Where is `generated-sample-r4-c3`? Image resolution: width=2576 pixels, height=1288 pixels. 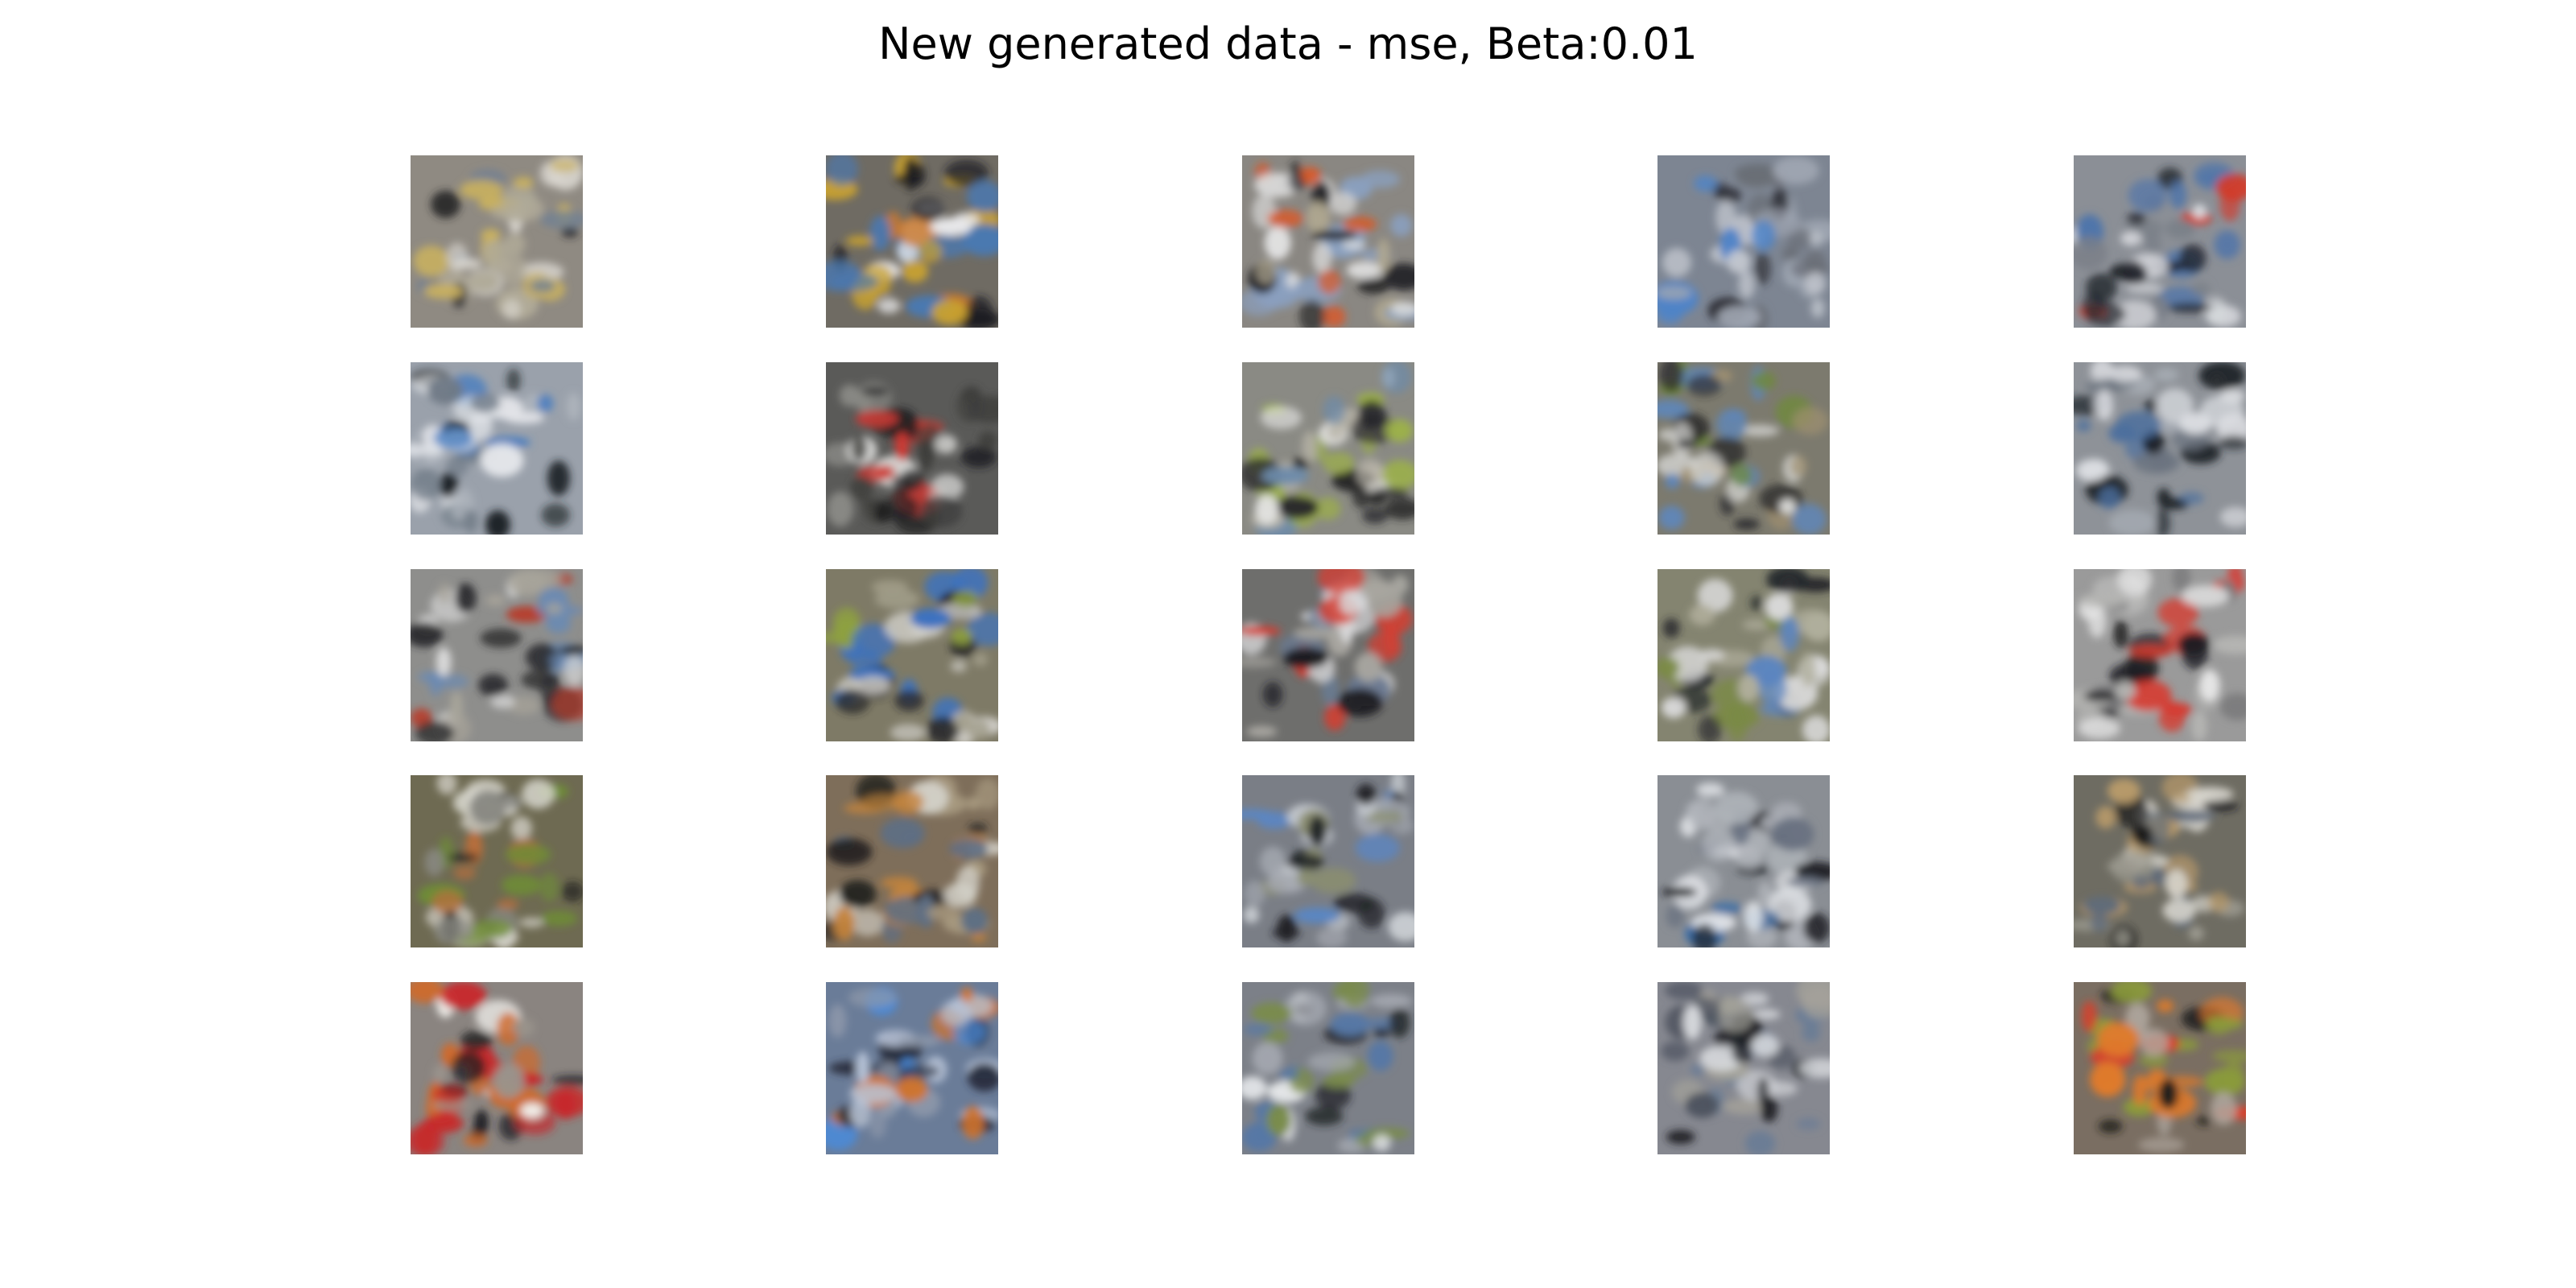
generated-sample-r4-c3 is located at coordinates (1328, 861).